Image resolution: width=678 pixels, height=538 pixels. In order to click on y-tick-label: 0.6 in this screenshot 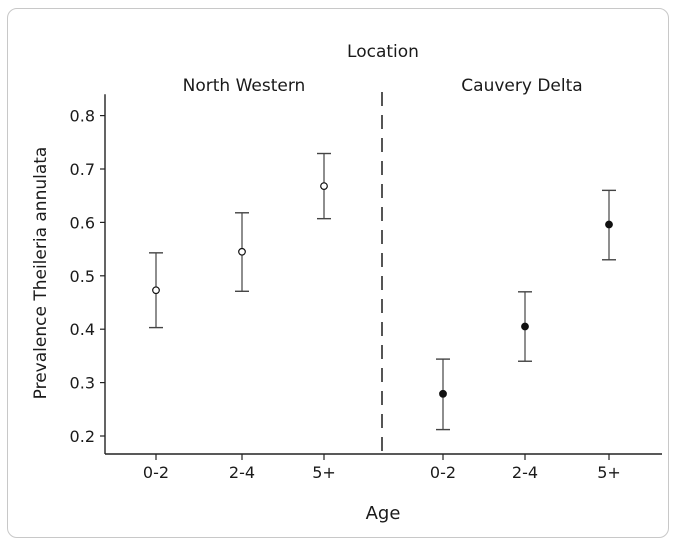, I will do `click(82, 222)`.